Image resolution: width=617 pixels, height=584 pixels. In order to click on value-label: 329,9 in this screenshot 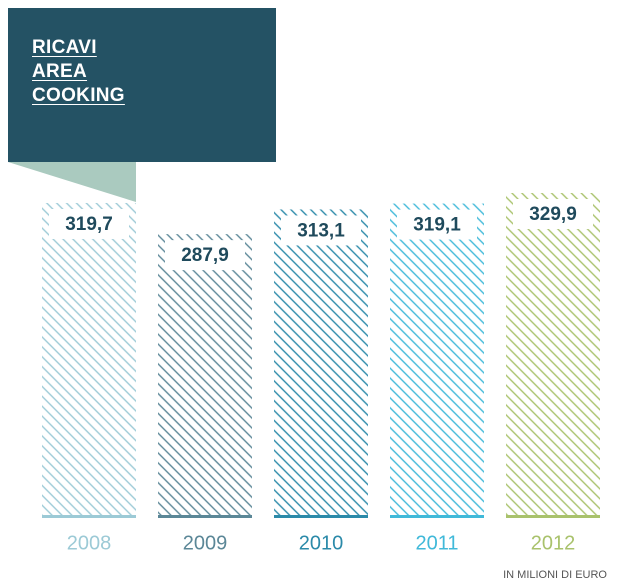, I will do `click(553, 214)`.